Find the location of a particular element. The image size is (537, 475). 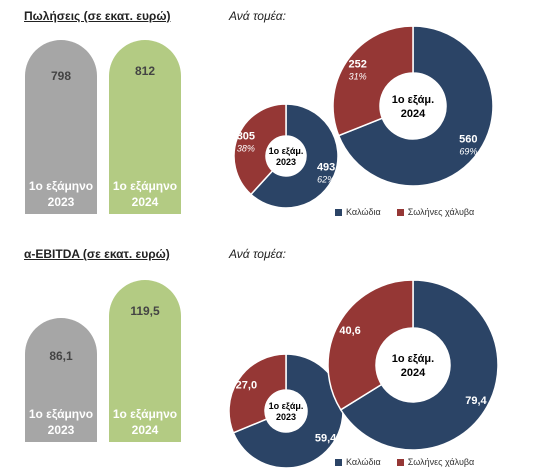

ebitda-bar-2024: 119,5 1ο εξάμηνο 2024 is located at coordinates (145, 361).